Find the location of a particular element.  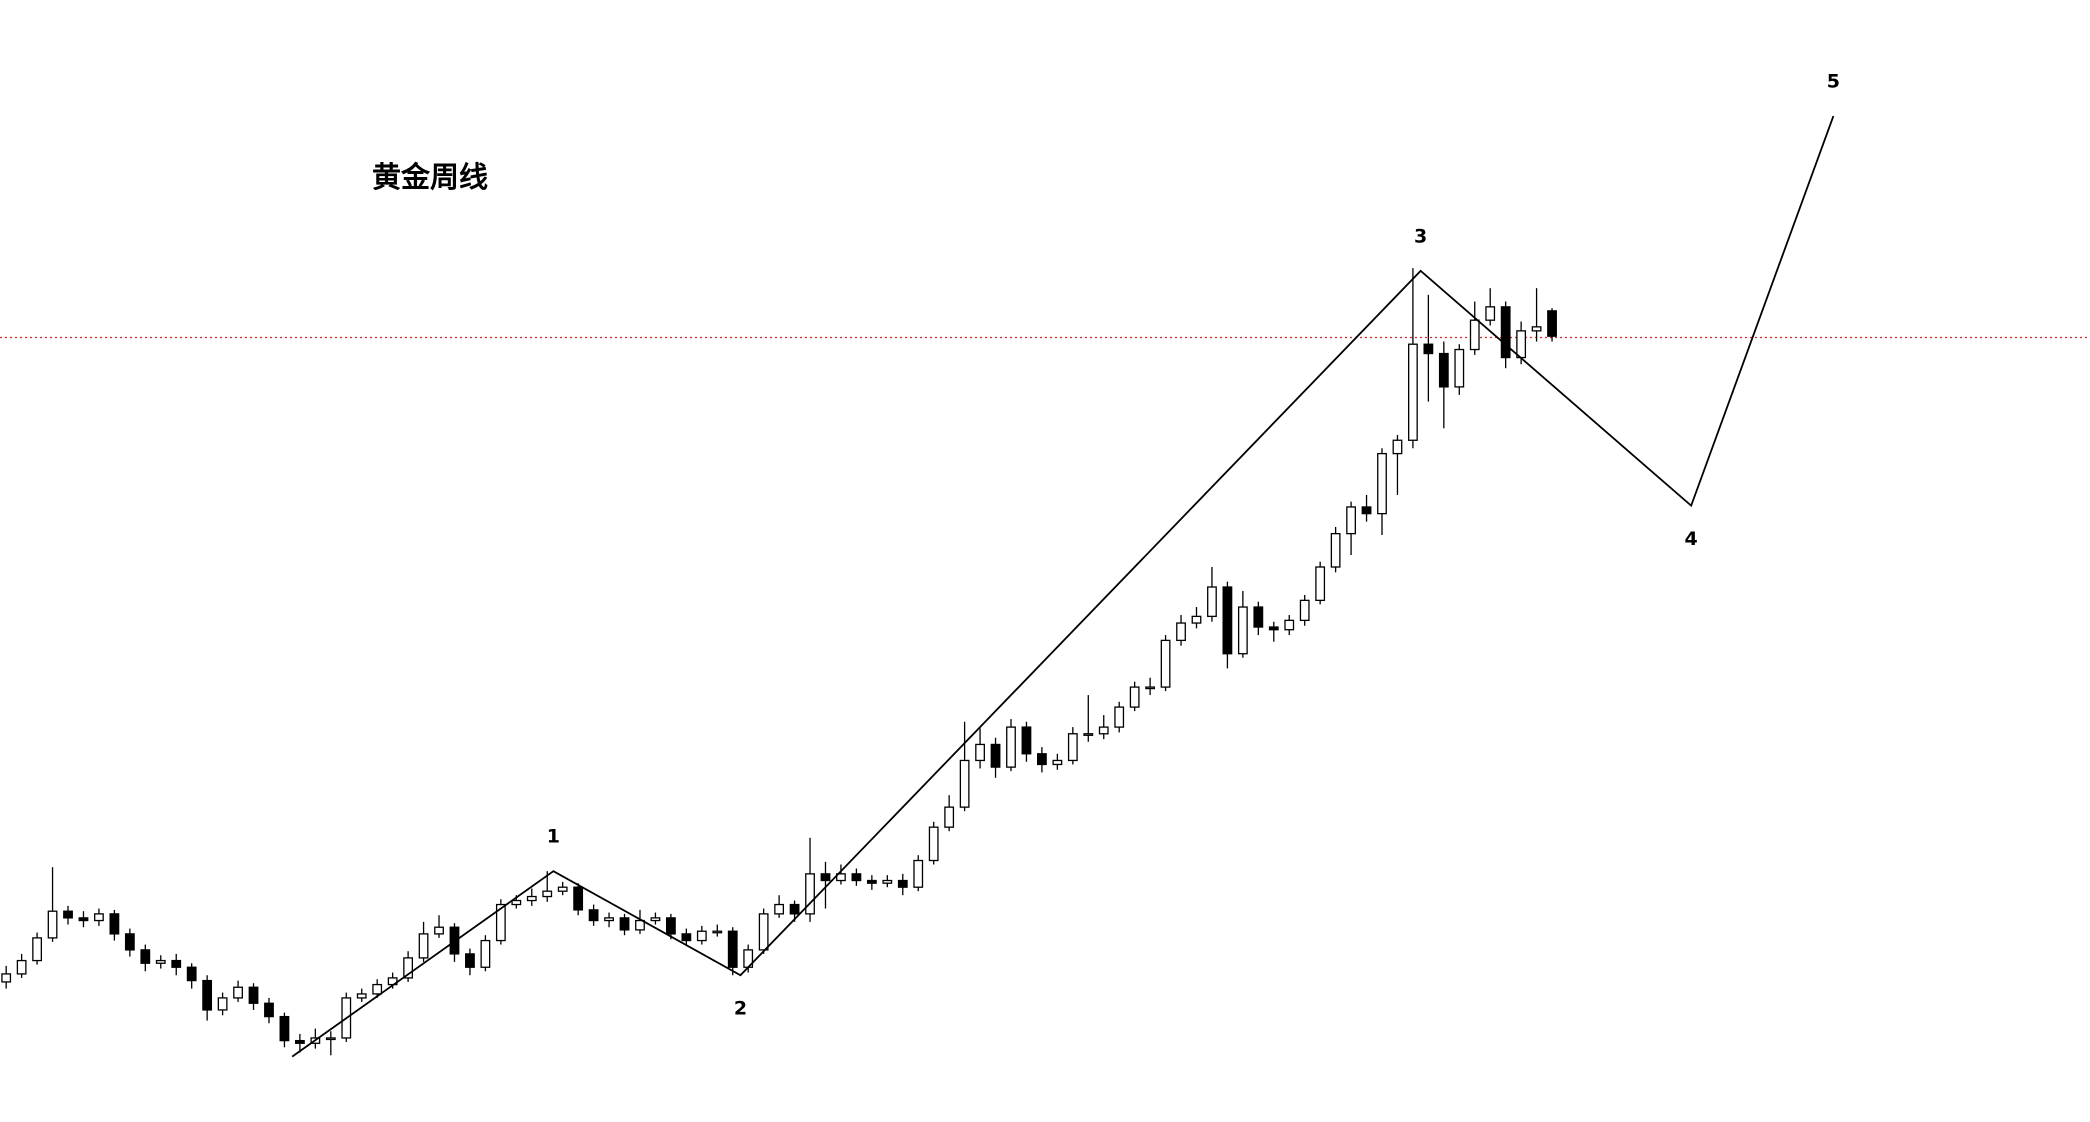

wave-label: 1 is located at coordinates (553, 837).